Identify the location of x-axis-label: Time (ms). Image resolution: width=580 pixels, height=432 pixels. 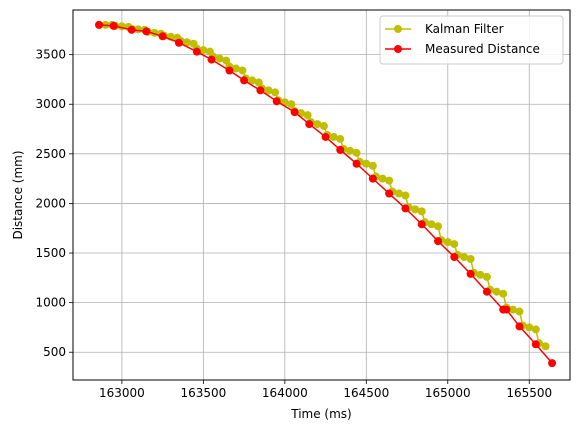
(321, 414).